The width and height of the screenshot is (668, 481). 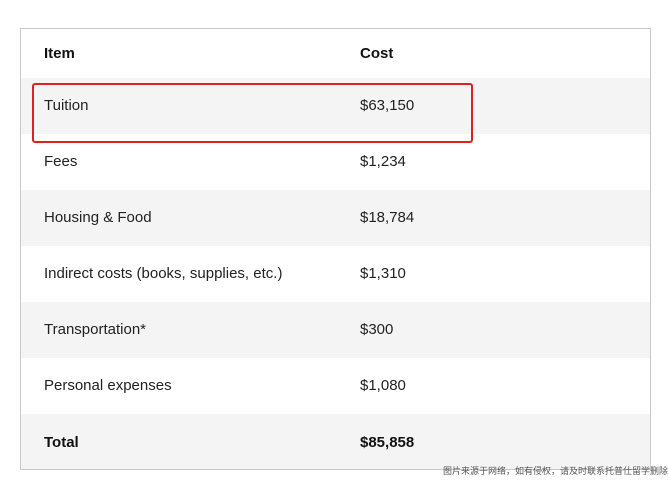 What do you see at coordinates (108, 385) in the screenshot?
I see `row-item-label: Personal expenses` at bounding box center [108, 385].